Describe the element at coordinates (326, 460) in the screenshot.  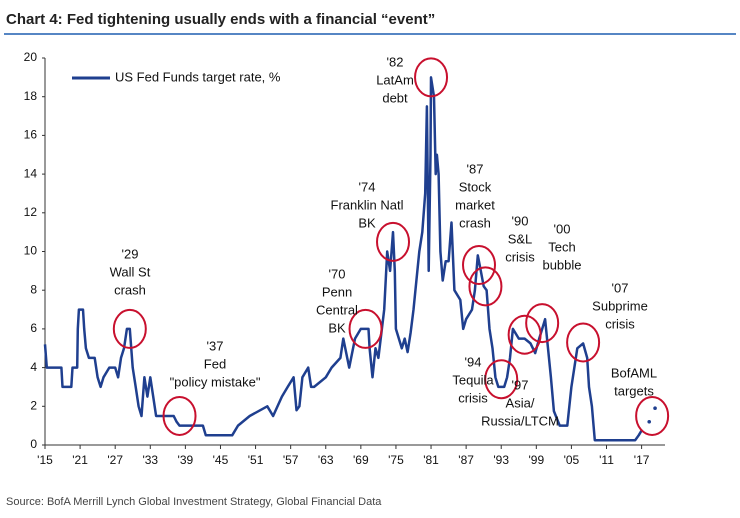
I see `x-tick-label: '63` at that location.